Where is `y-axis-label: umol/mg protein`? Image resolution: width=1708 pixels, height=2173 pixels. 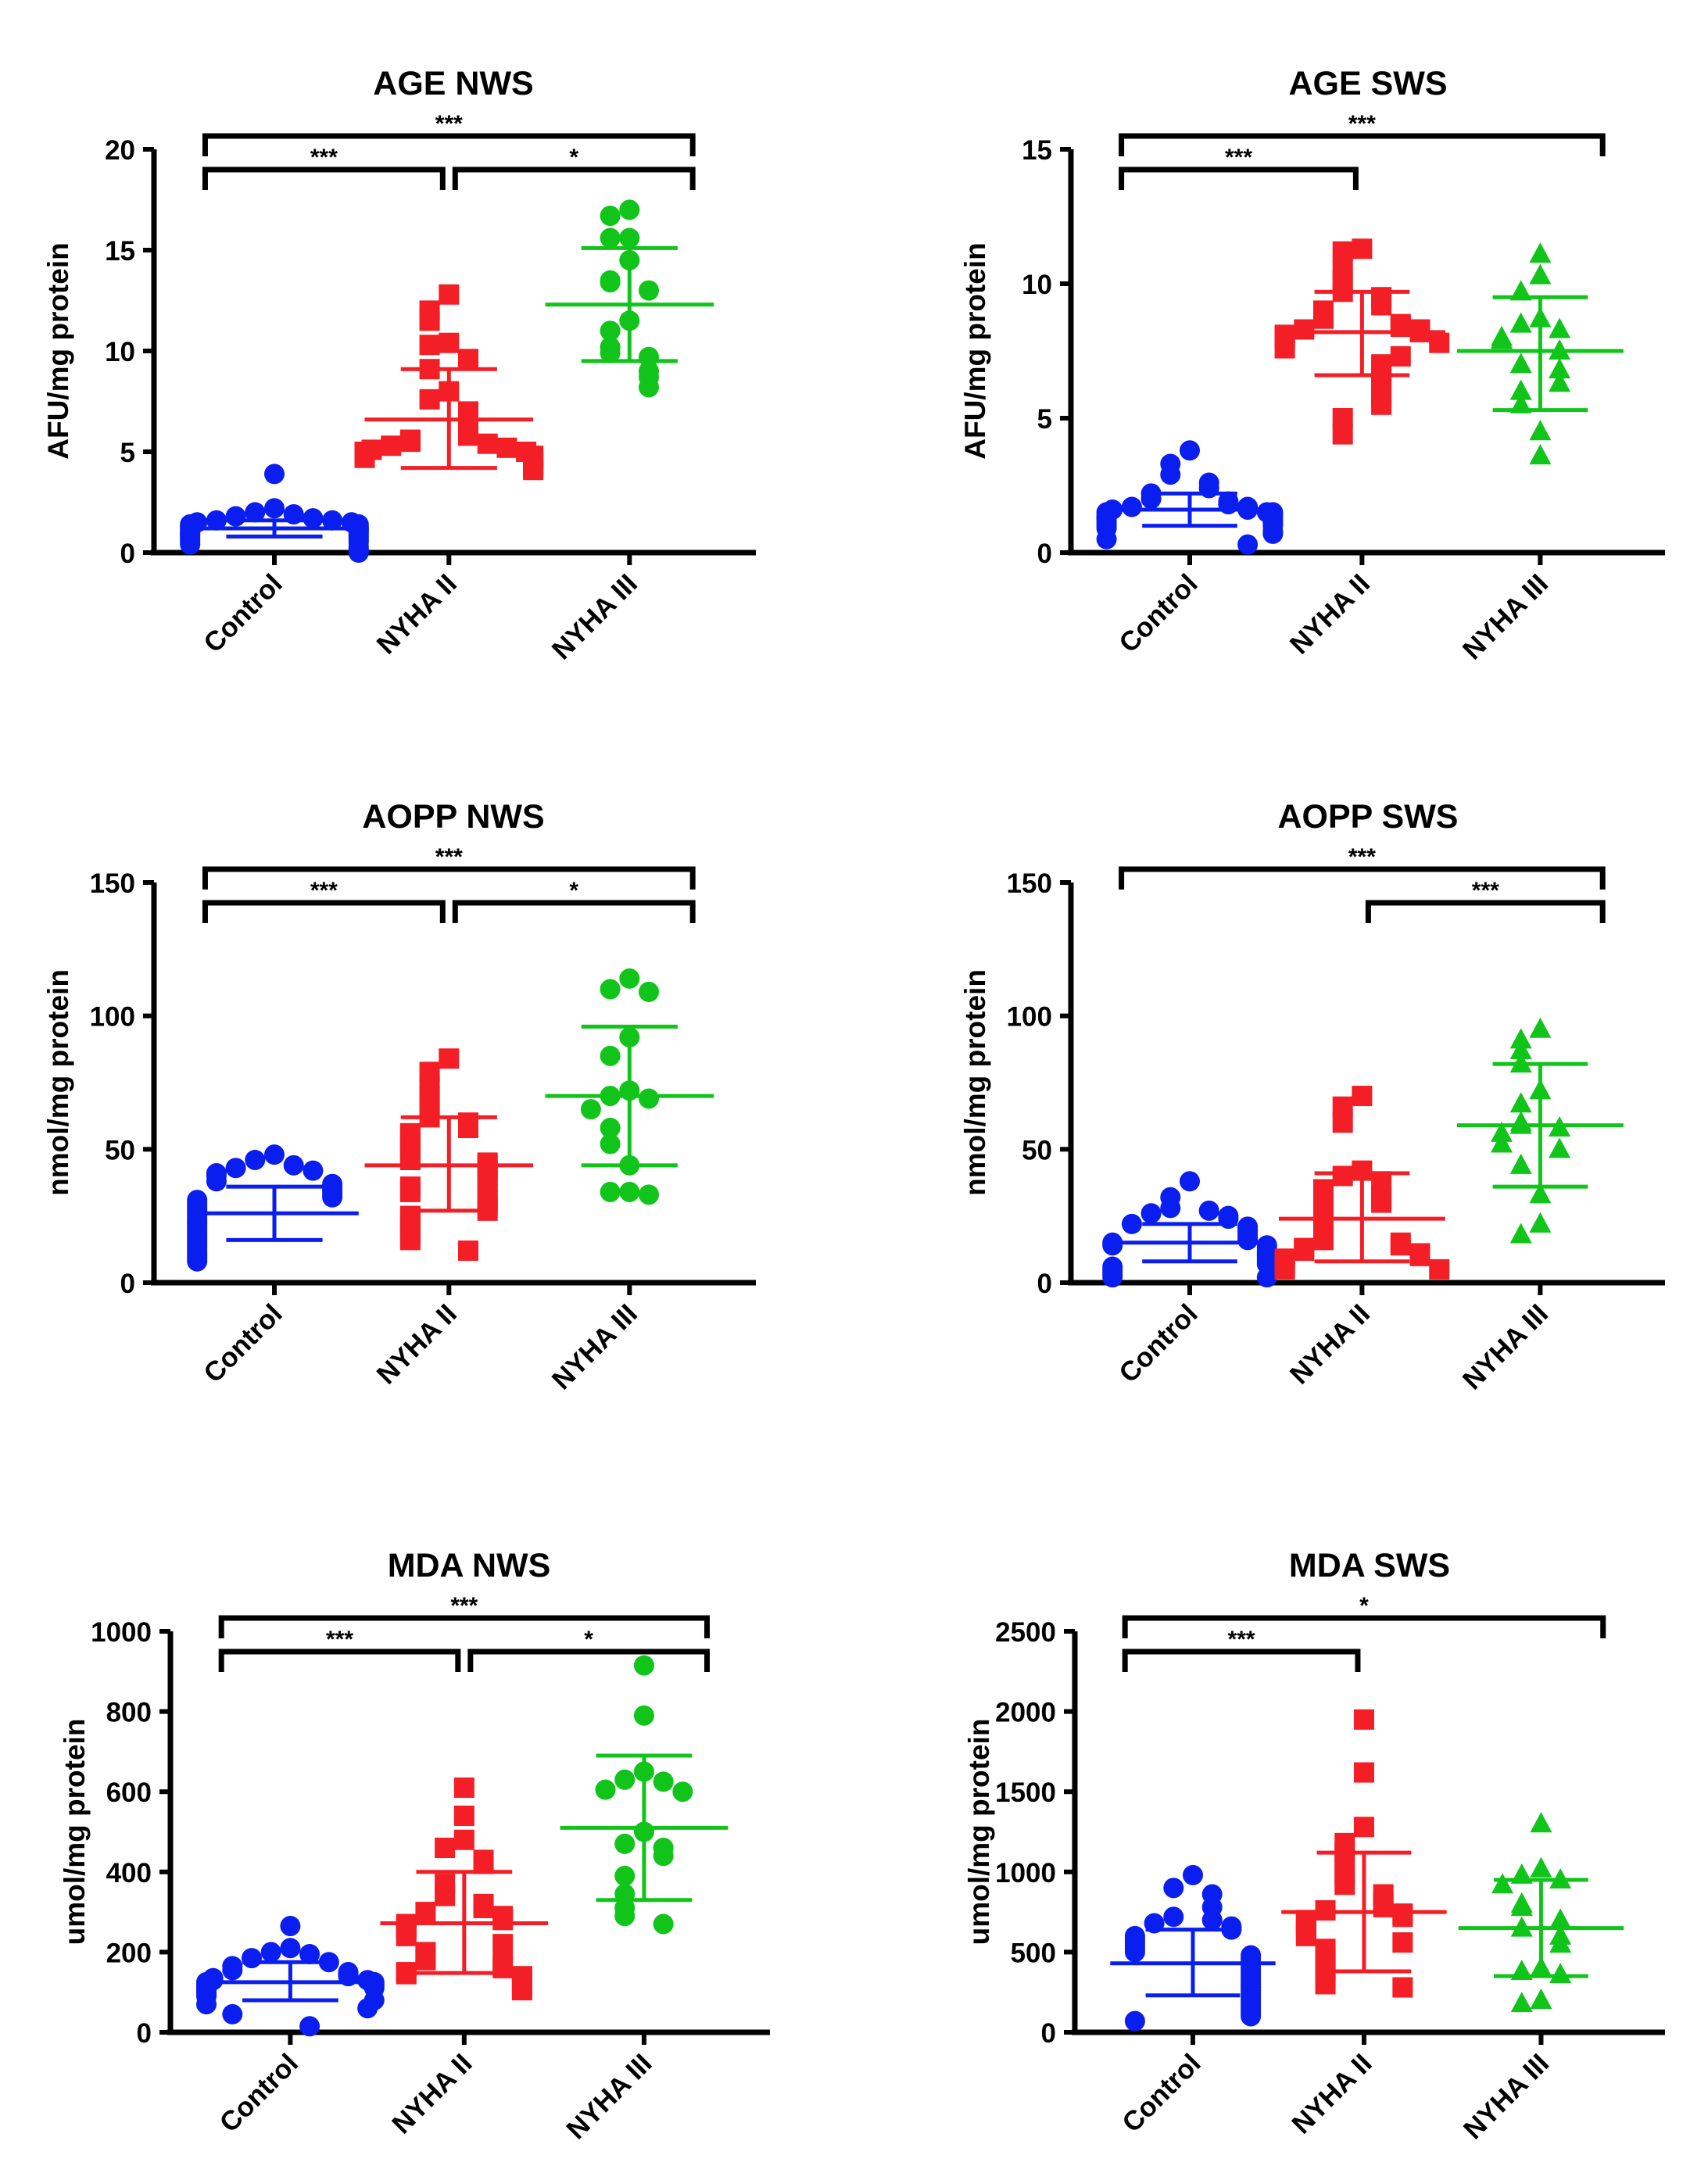 y-axis-label: umol/mg protein is located at coordinates (979, 1832).